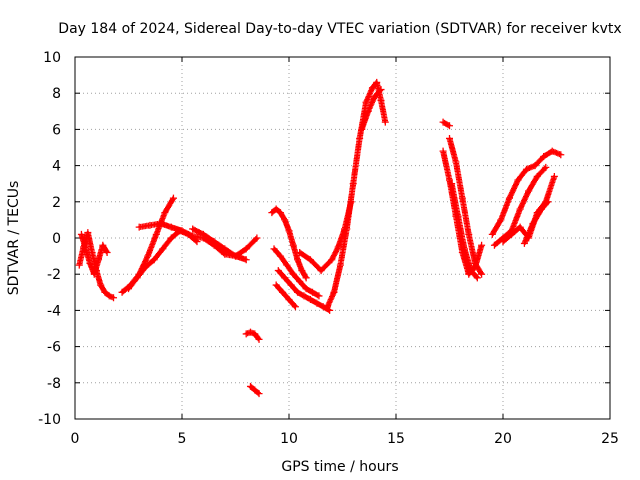 Image resolution: width=640 pixels, height=480 pixels. Describe the element at coordinates (52, 58) in the screenshot. I see `y-tick-label: 10` at that location.